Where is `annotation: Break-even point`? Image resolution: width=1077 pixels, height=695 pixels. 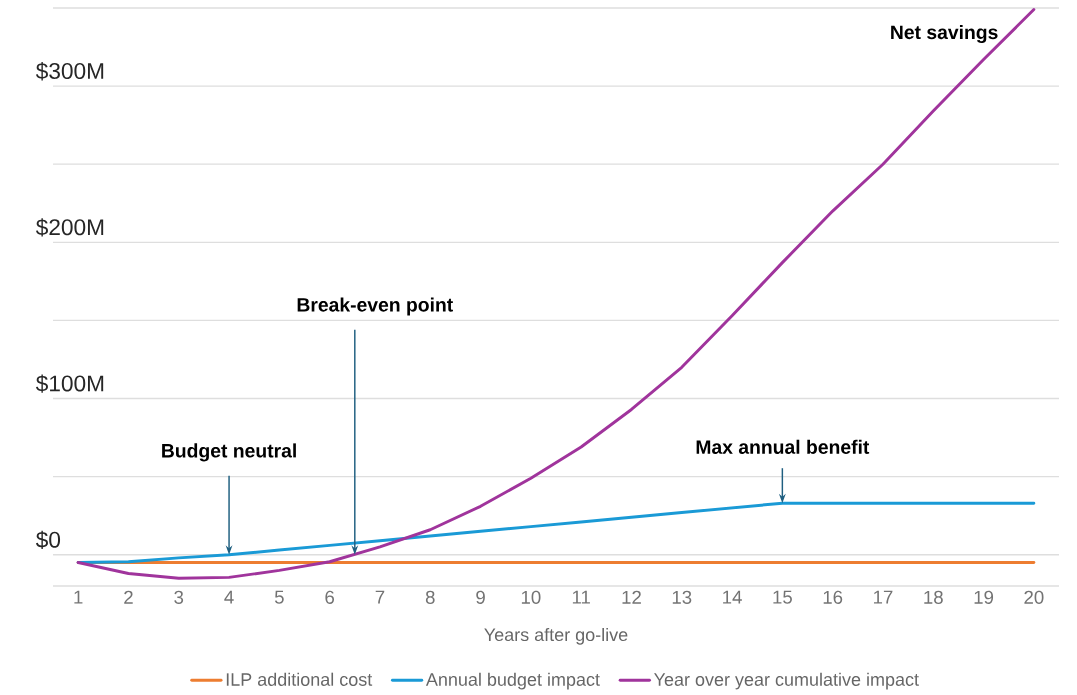
annotation: Break-even point is located at coordinates (375, 306).